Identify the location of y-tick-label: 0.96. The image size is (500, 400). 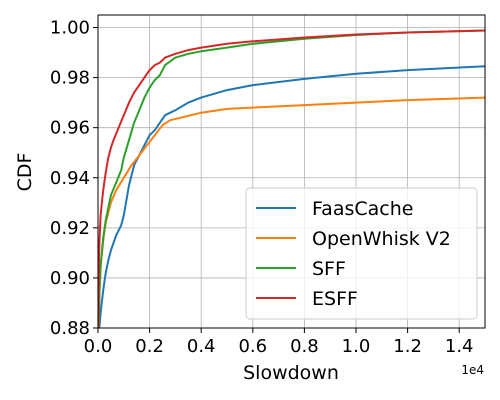
(70, 128).